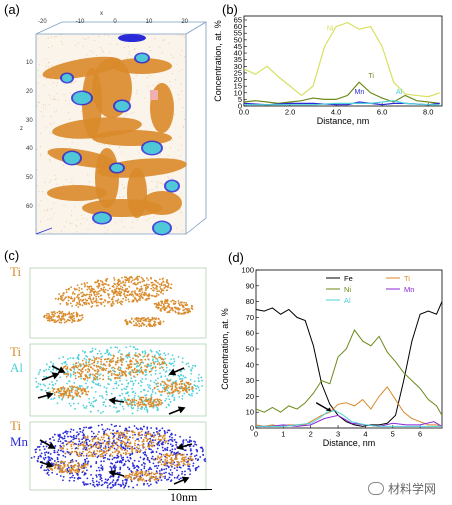  What do you see at coordinates (238, 46) in the screenshot?
I see `y-tick-label: 45` at bounding box center [238, 46].